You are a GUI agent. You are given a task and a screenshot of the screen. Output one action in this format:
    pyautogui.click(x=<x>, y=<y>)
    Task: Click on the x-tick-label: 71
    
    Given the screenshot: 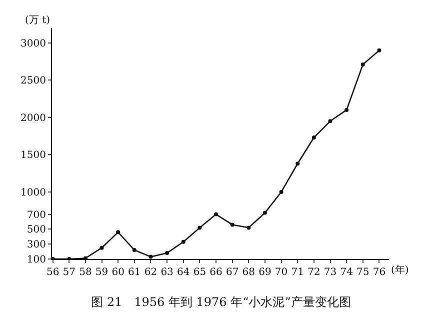 What is the action you would take?
    pyautogui.click(x=297, y=272)
    